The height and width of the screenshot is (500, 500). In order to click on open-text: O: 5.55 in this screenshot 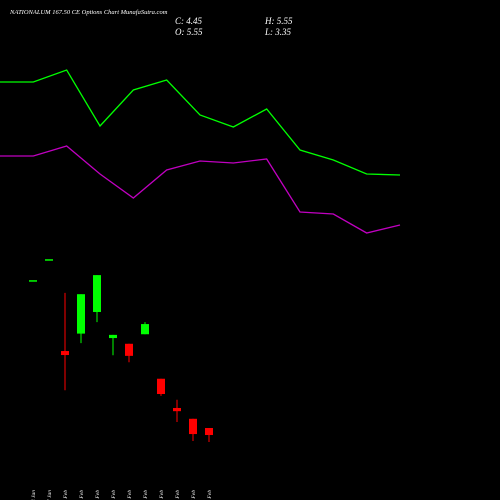, I will do `click(189, 32)`.